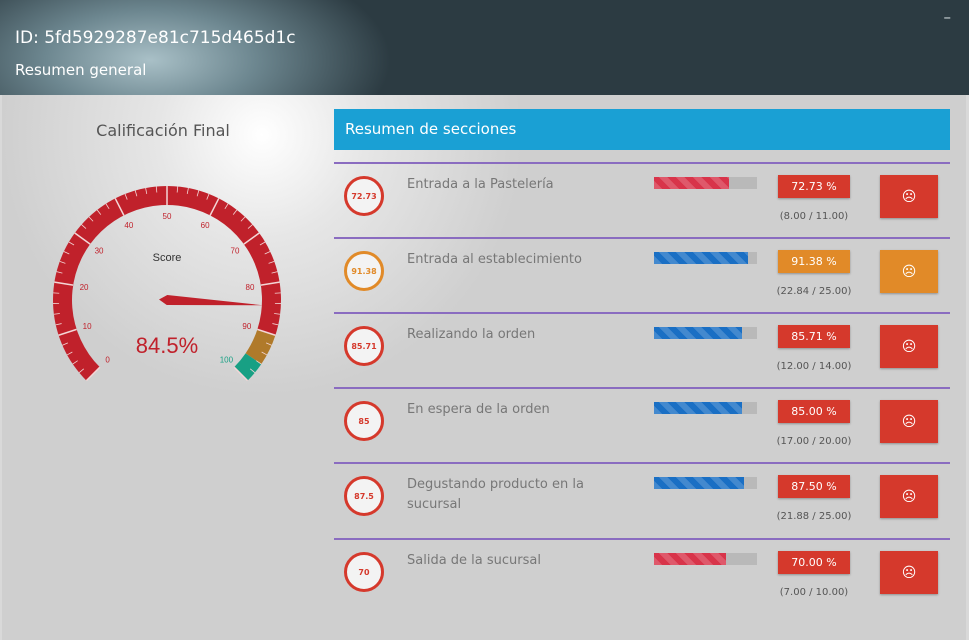 The height and width of the screenshot is (640, 969). Describe the element at coordinates (814, 562) in the screenshot. I see `section-percent-badge: 70.00 %` at that location.